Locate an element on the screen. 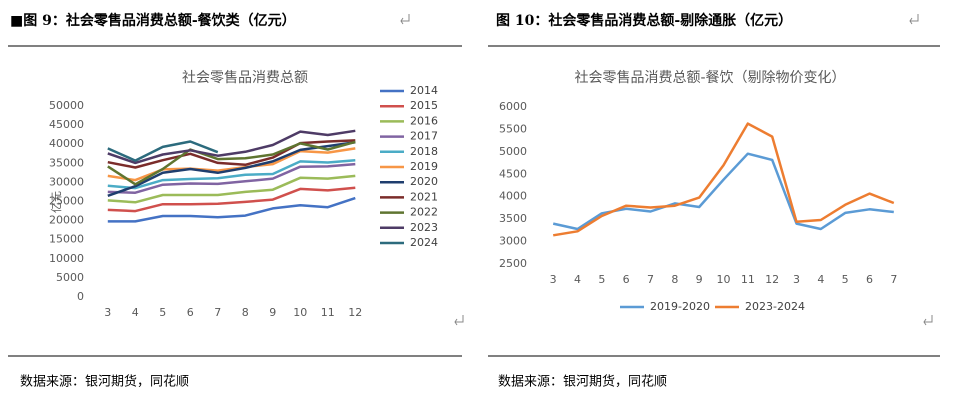 This screenshot has height=401, width=960. y-axis-label: 亿元 is located at coordinates (56, 202).